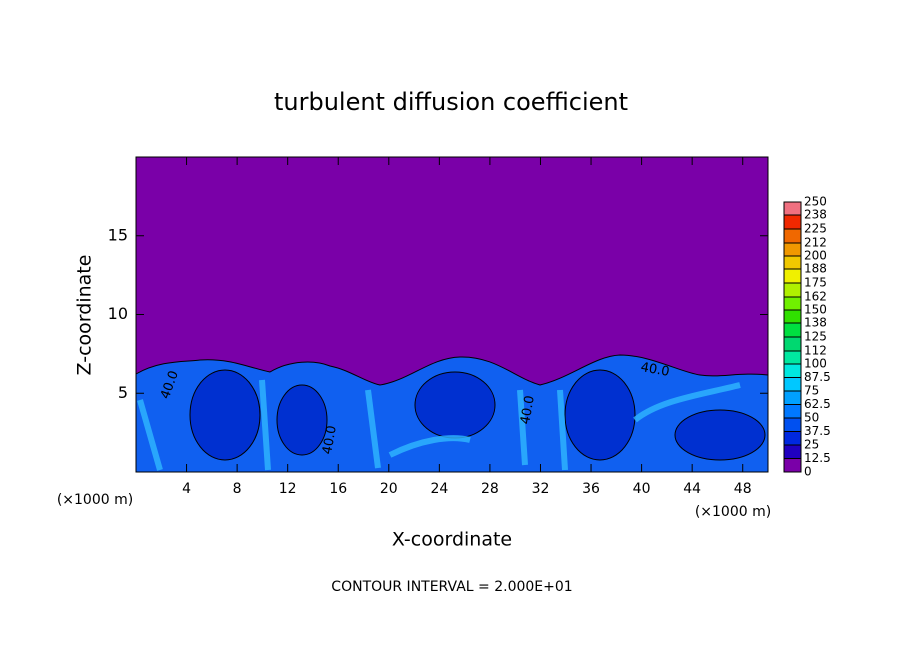 This screenshot has height=654, width=904. Describe the element at coordinates (817, 404) in the screenshot. I see `colorbar-label: 62.5` at that location.